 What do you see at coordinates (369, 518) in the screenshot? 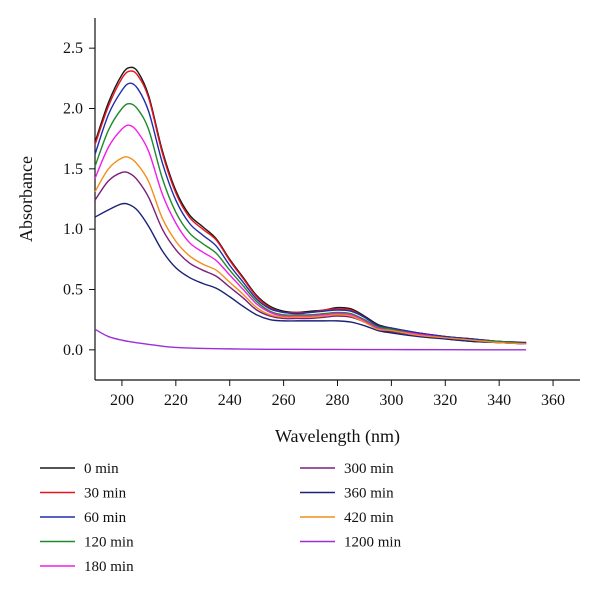
I see `legend-label: 420 min` at bounding box center [369, 518].